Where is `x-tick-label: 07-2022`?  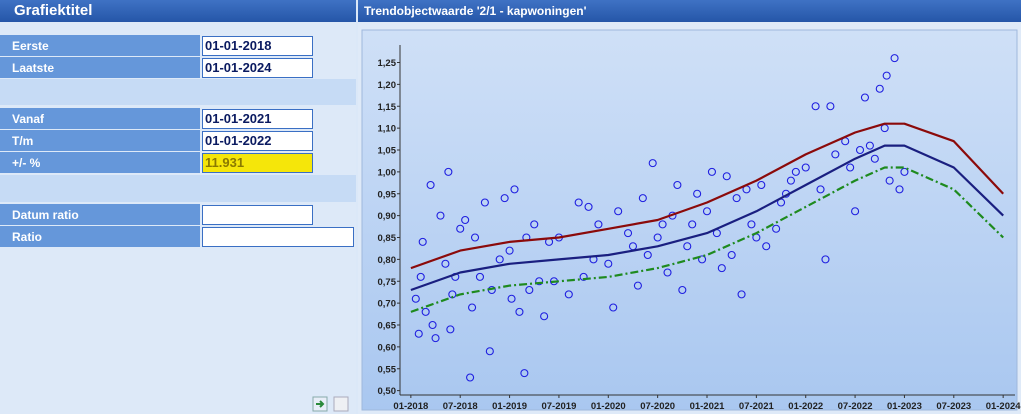
x-tick-label: 07-2022 is located at coordinates (855, 406).